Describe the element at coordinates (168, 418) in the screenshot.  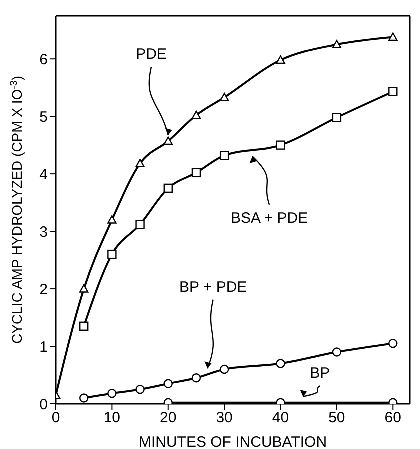
I see `x-tick-label: 20` at that location.